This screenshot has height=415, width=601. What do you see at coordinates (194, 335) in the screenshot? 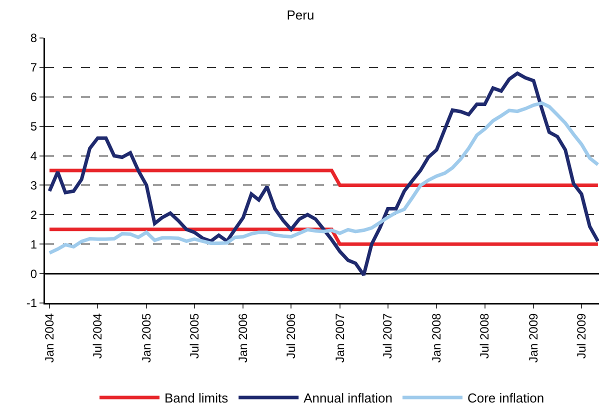
I see `x-tick-label: Jul 2005` at bounding box center [194, 335].